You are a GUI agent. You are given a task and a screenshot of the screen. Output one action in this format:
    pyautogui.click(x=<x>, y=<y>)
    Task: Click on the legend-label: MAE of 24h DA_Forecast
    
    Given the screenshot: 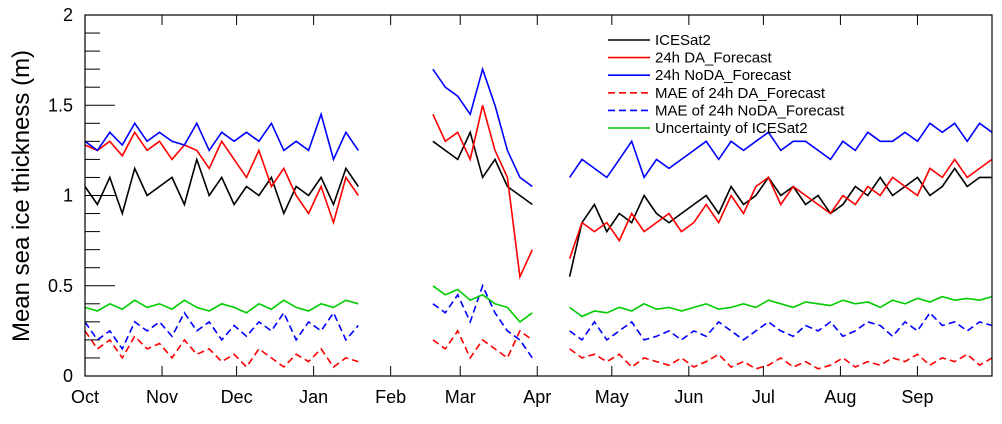 What is the action you would take?
    pyautogui.click(x=740, y=93)
    